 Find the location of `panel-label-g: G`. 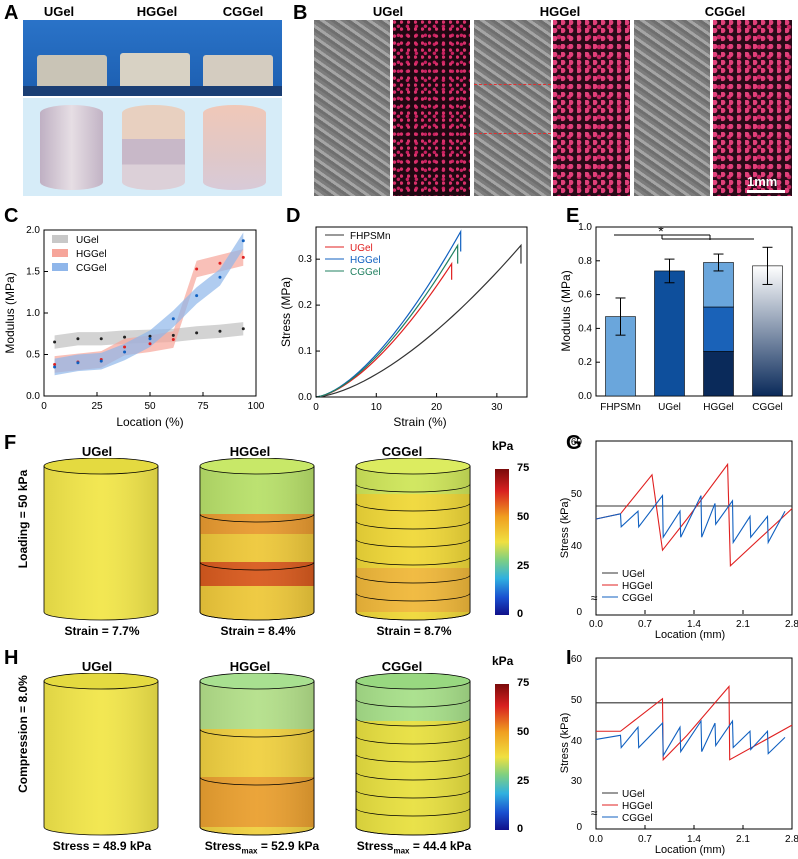

panel-label-g: G is located at coordinates (574, 443).